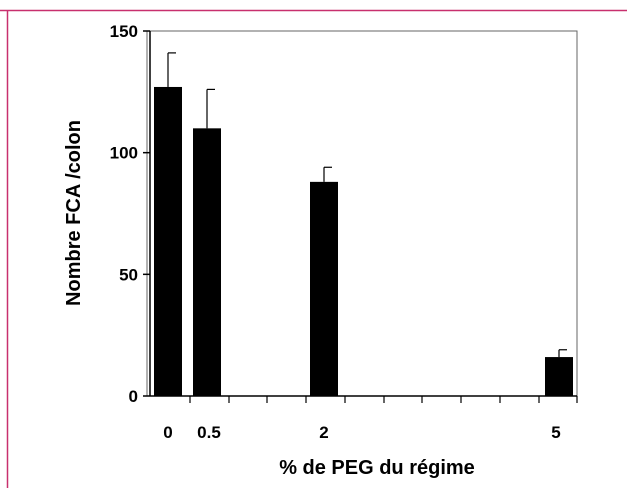 The height and width of the screenshot is (488, 627). What do you see at coordinates (133, 396) in the screenshot?
I see `y-tick-label-0: 0` at bounding box center [133, 396].